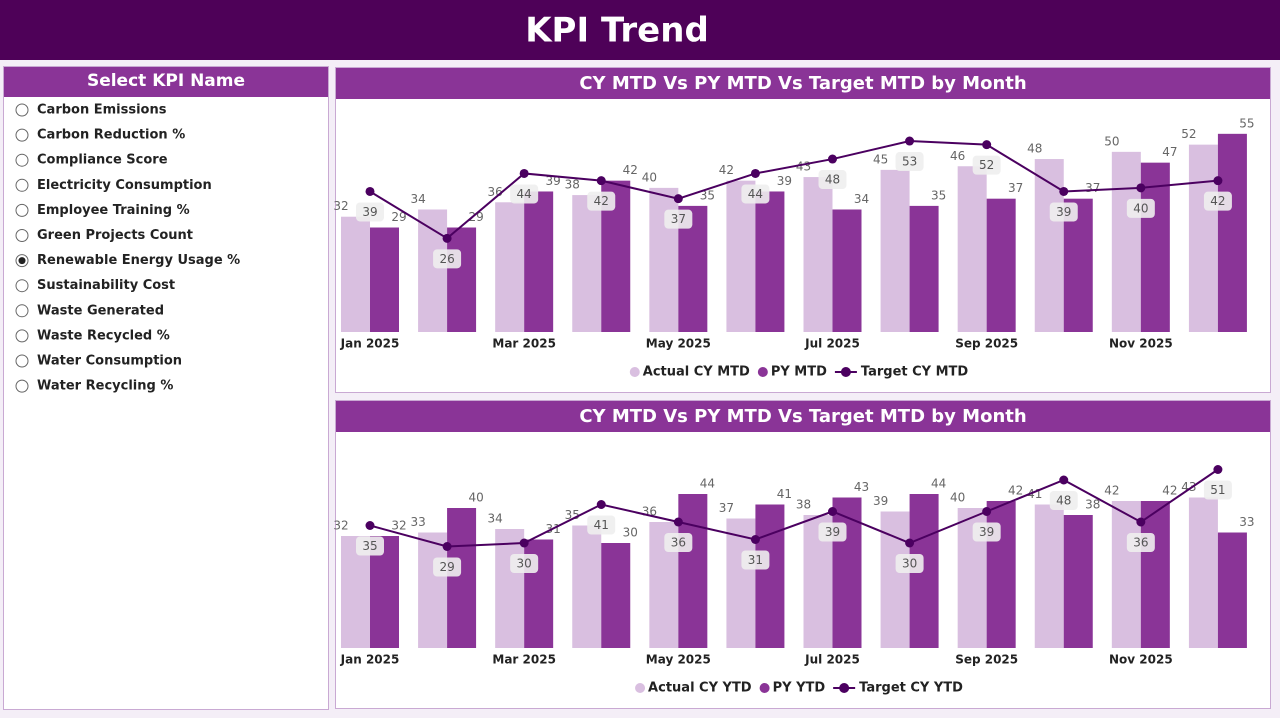 The image size is (1280, 718). Describe the element at coordinates (911, 688) in the screenshot. I see `legend-label: Target CY YTD` at that location.